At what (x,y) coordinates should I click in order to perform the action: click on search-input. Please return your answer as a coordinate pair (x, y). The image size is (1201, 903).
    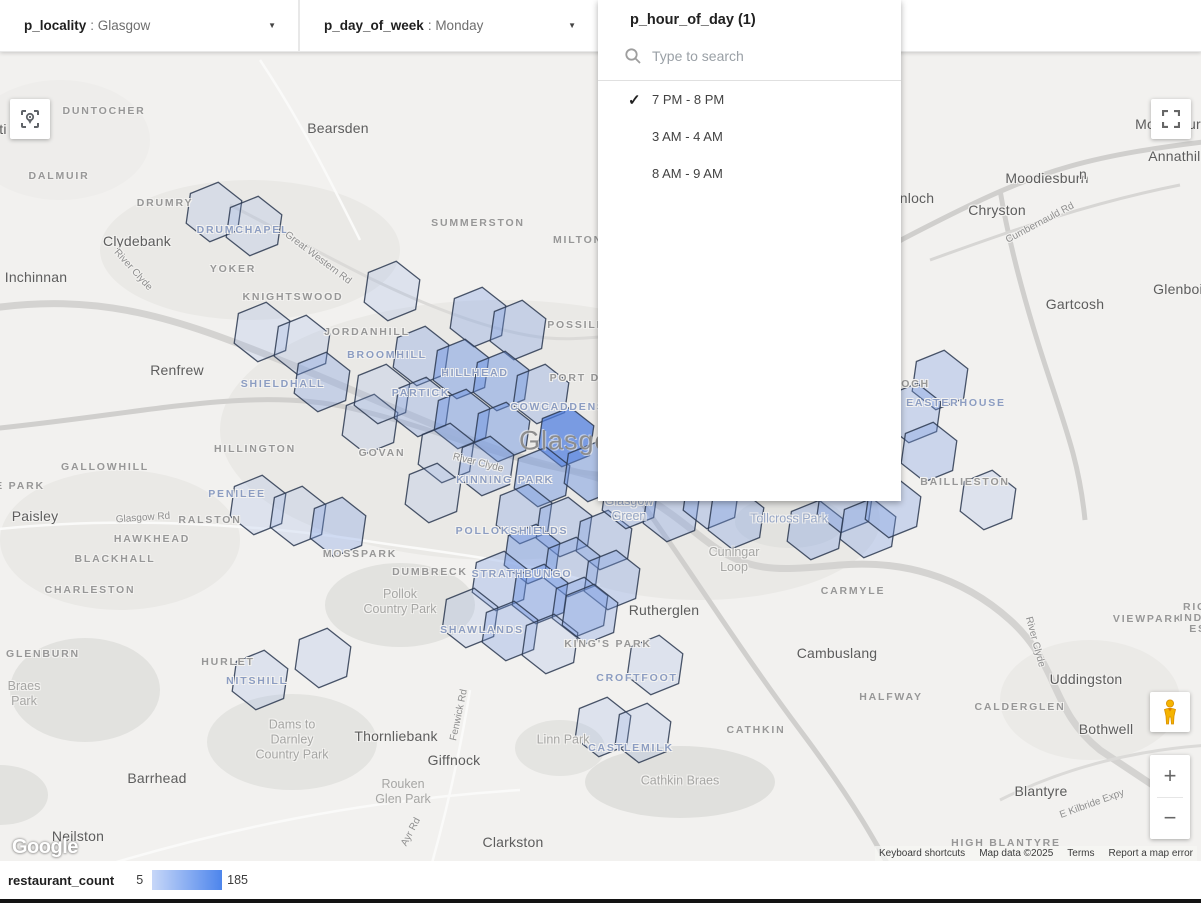
    Looking at the image, I should click on (762, 55).